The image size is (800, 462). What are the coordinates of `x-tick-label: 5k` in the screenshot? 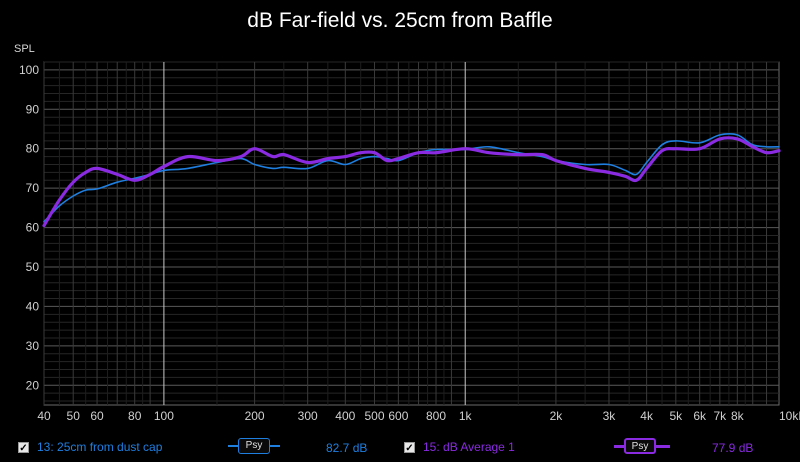 It's located at (676, 416).